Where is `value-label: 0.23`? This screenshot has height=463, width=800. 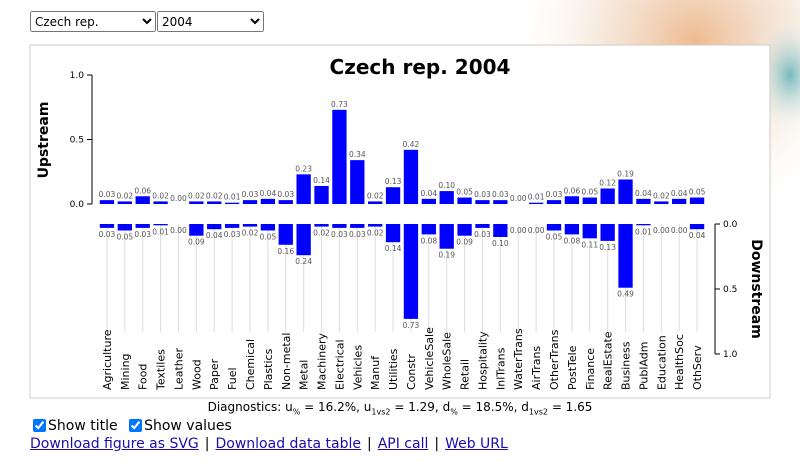 value-label: 0.23 is located at coordinates (303, 168).